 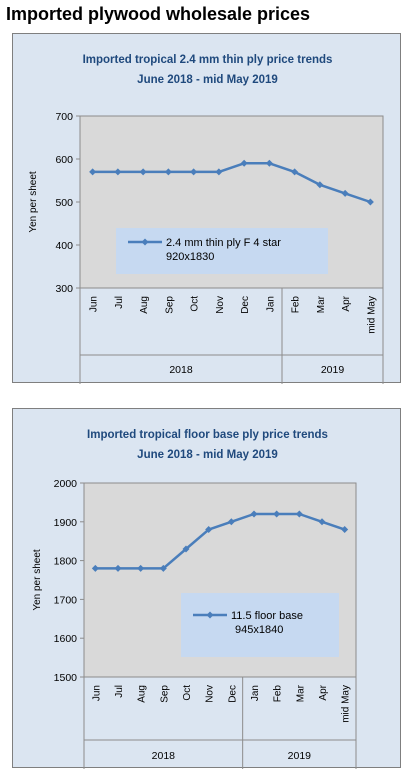 What do you see at coordinates (64, 246) in the screenshot?
I see `y-tick-label: 400` at bounding box center [64, 246].